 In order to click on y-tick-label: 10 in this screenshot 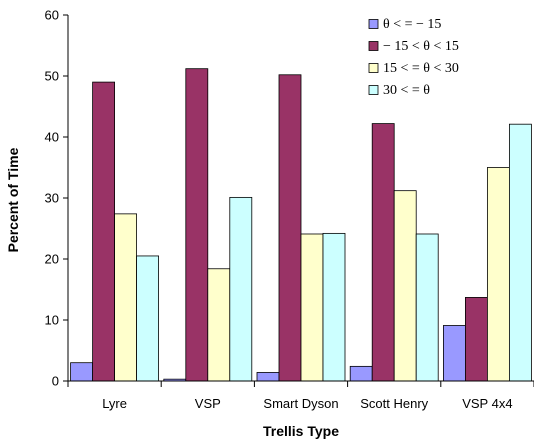, I will do `click(52, 320)`.